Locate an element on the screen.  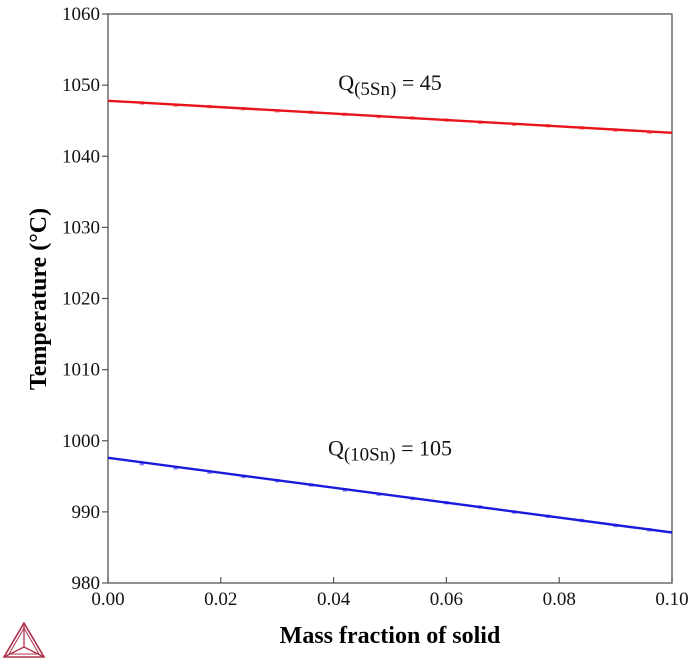
y-tick-label: 980 is located at coordinates (86, 583).